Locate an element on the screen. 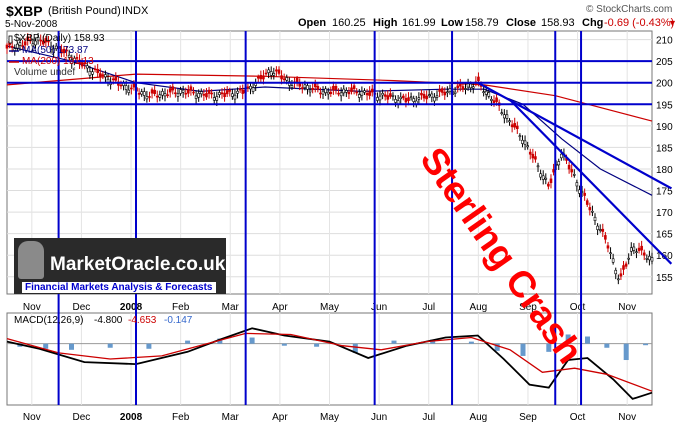  price-x-tick: Feb is located at coordinates (181, 307).